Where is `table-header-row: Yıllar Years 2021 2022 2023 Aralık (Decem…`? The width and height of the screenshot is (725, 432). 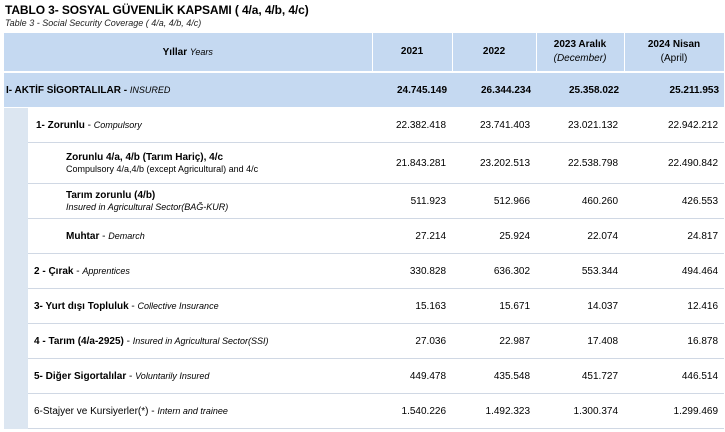 table-header-row: Yıllar Years 2021 2022 2023 Aralık (Decem… is located at coordinates (364, 53).